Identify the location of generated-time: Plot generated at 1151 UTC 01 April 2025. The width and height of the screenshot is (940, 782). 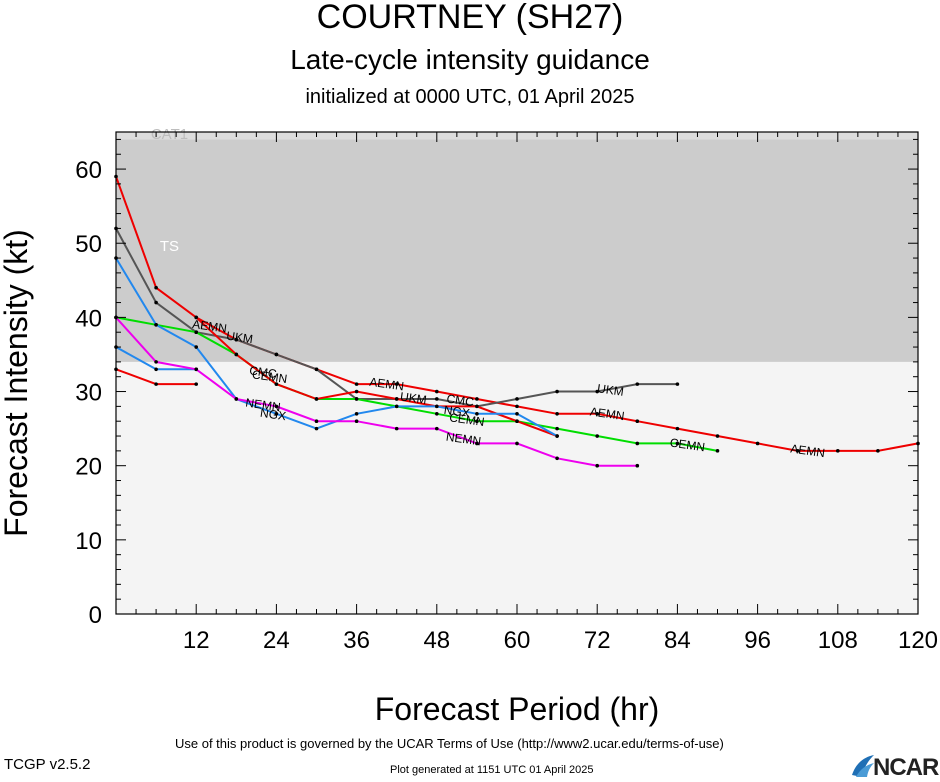
(492, 770).